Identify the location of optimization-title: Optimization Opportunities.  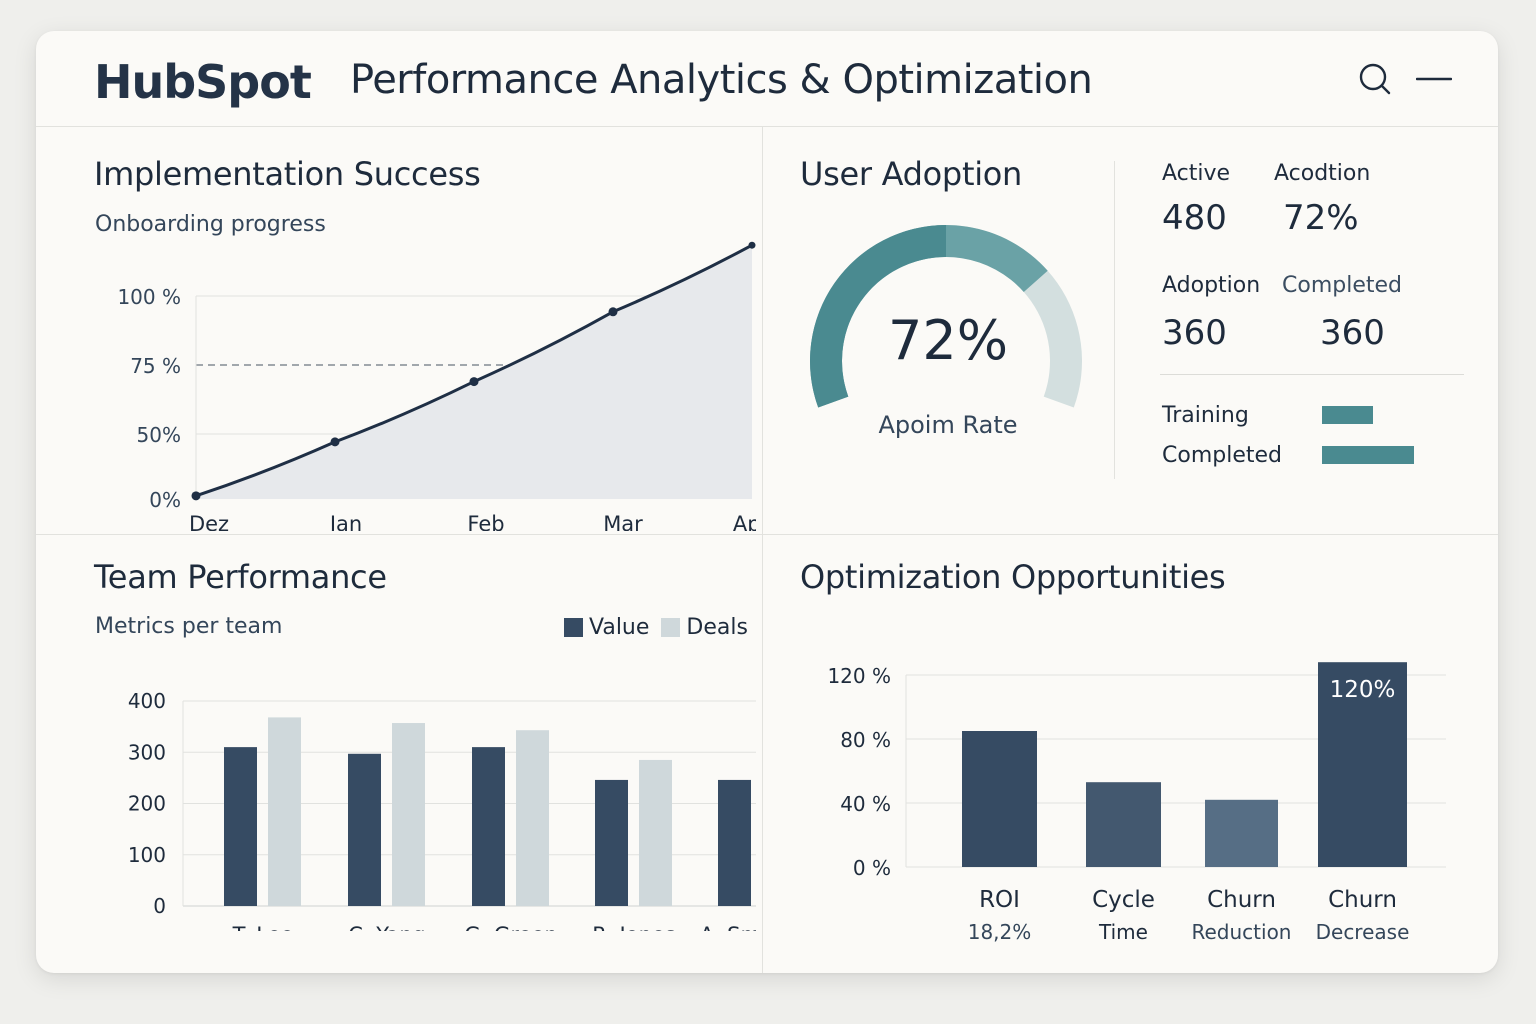
(1013, 577).